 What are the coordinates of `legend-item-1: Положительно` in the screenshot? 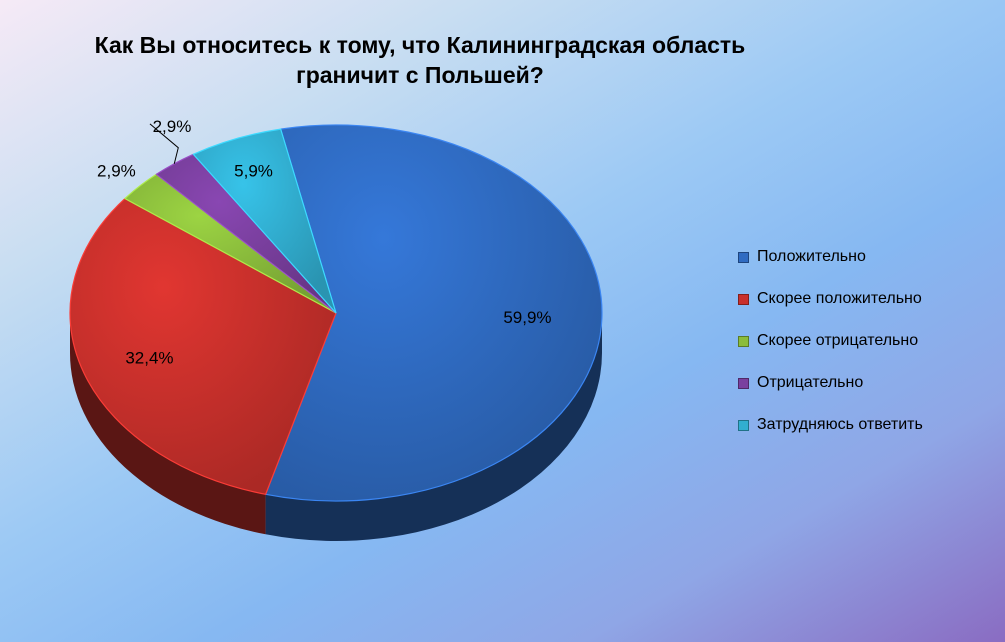 It's located at (830, 257).